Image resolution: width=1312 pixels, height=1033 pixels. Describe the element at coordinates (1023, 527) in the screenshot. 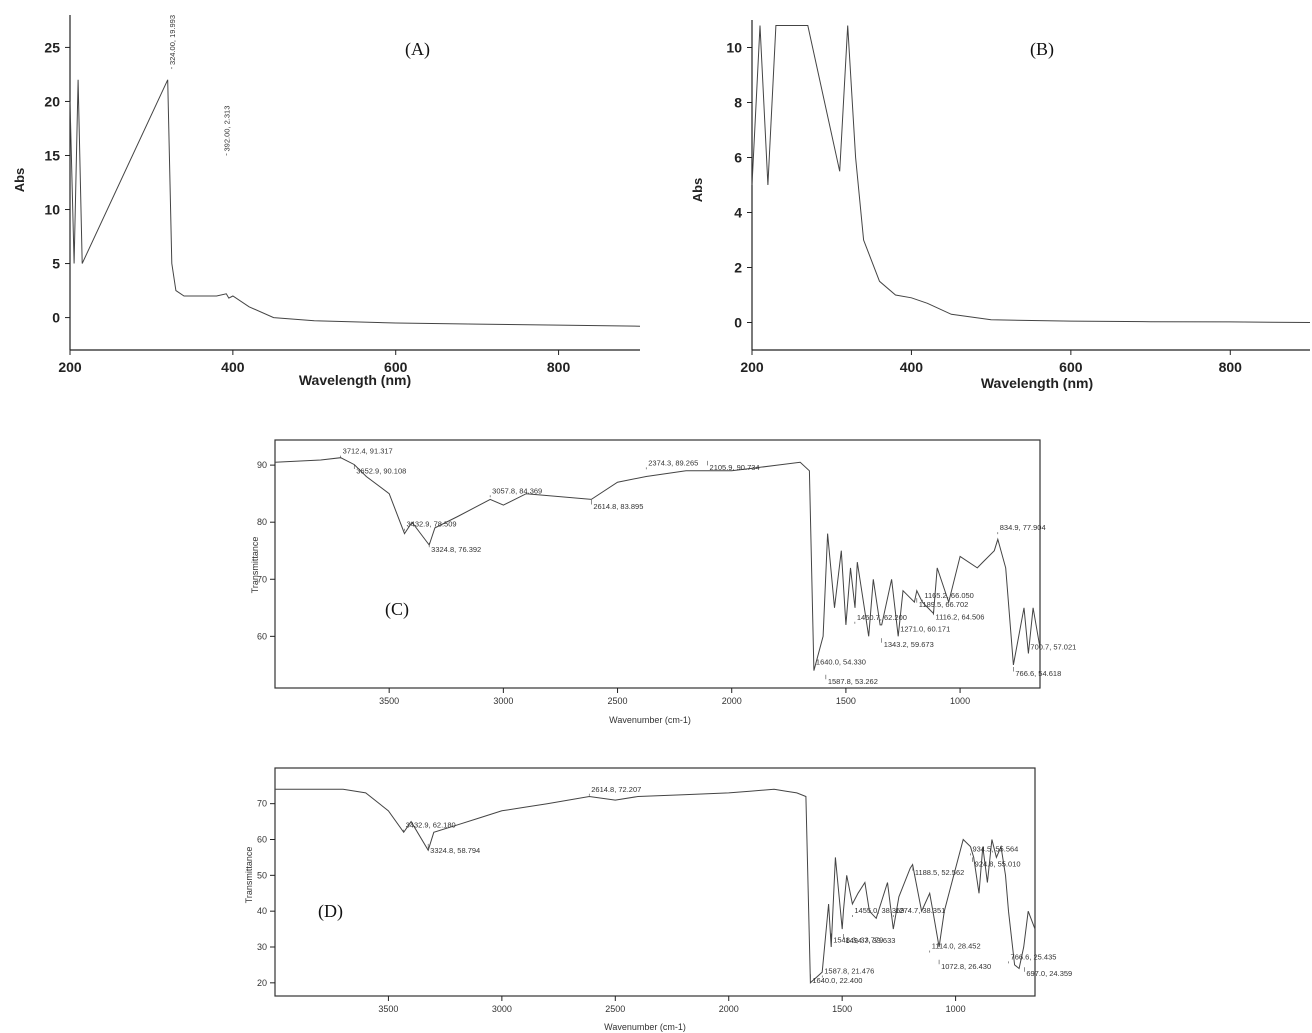

I see `peak-label: 834.9, 77.904` at that location.